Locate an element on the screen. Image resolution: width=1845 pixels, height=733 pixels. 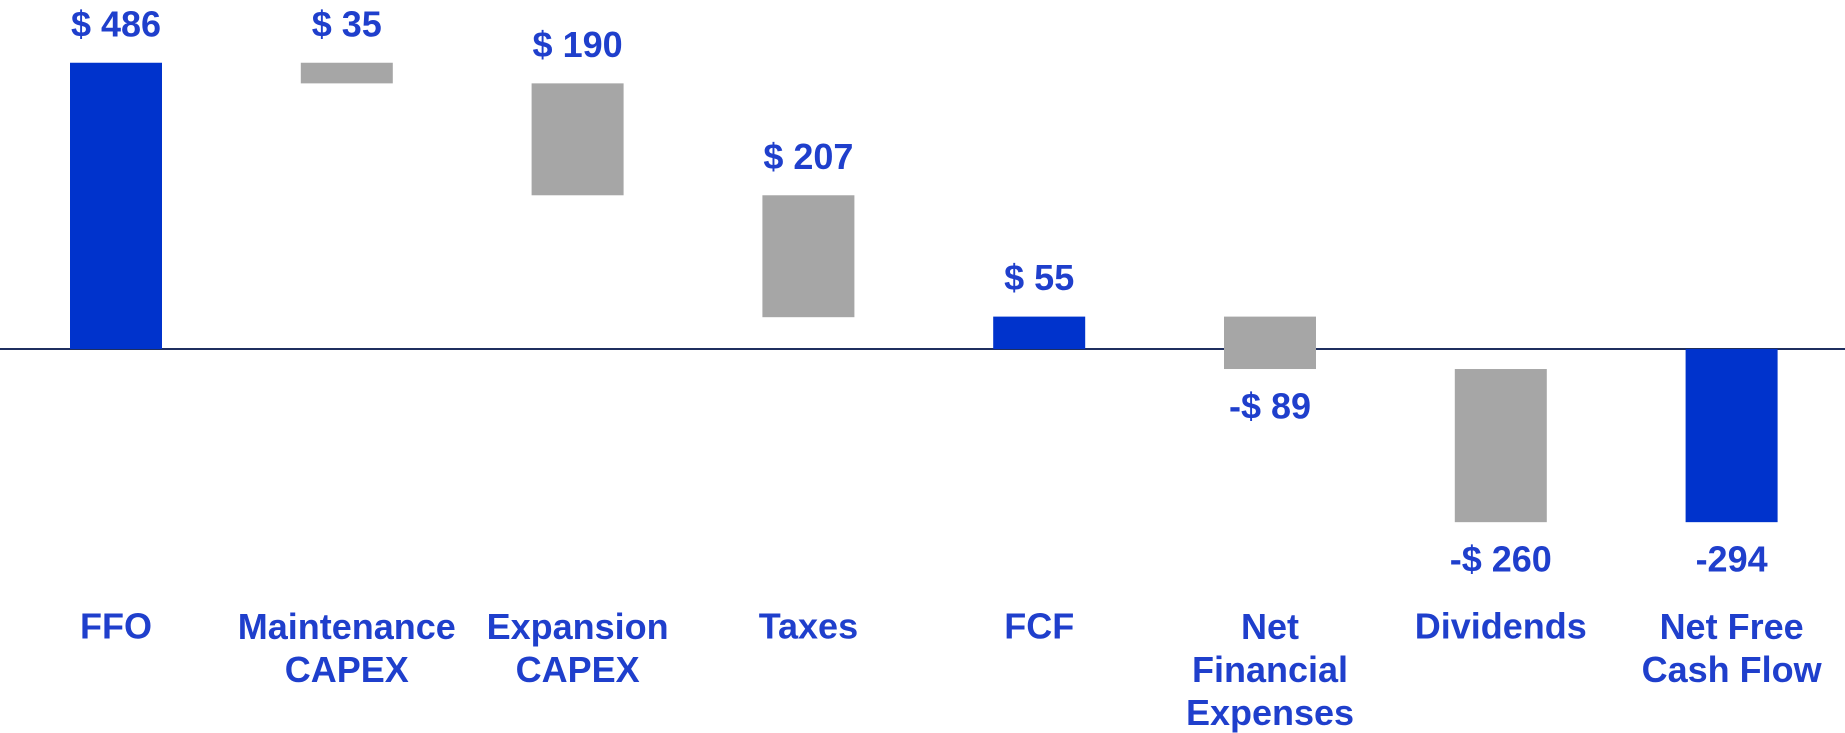
x-tick-label: Maintenance CAPEX is located at coordinates (347, 648).